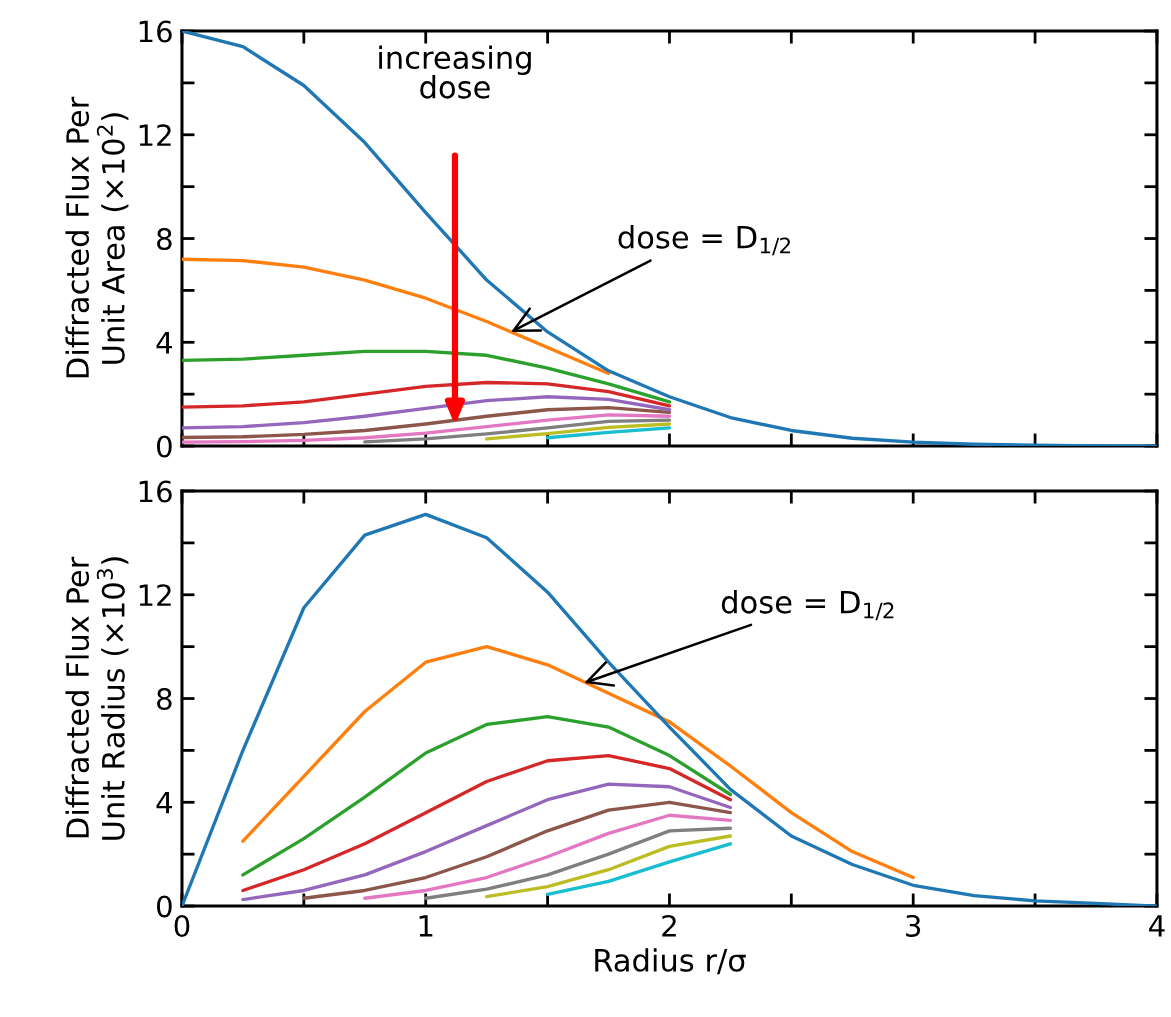  I want to click on x-tick-label: 1, so click(426, 926).